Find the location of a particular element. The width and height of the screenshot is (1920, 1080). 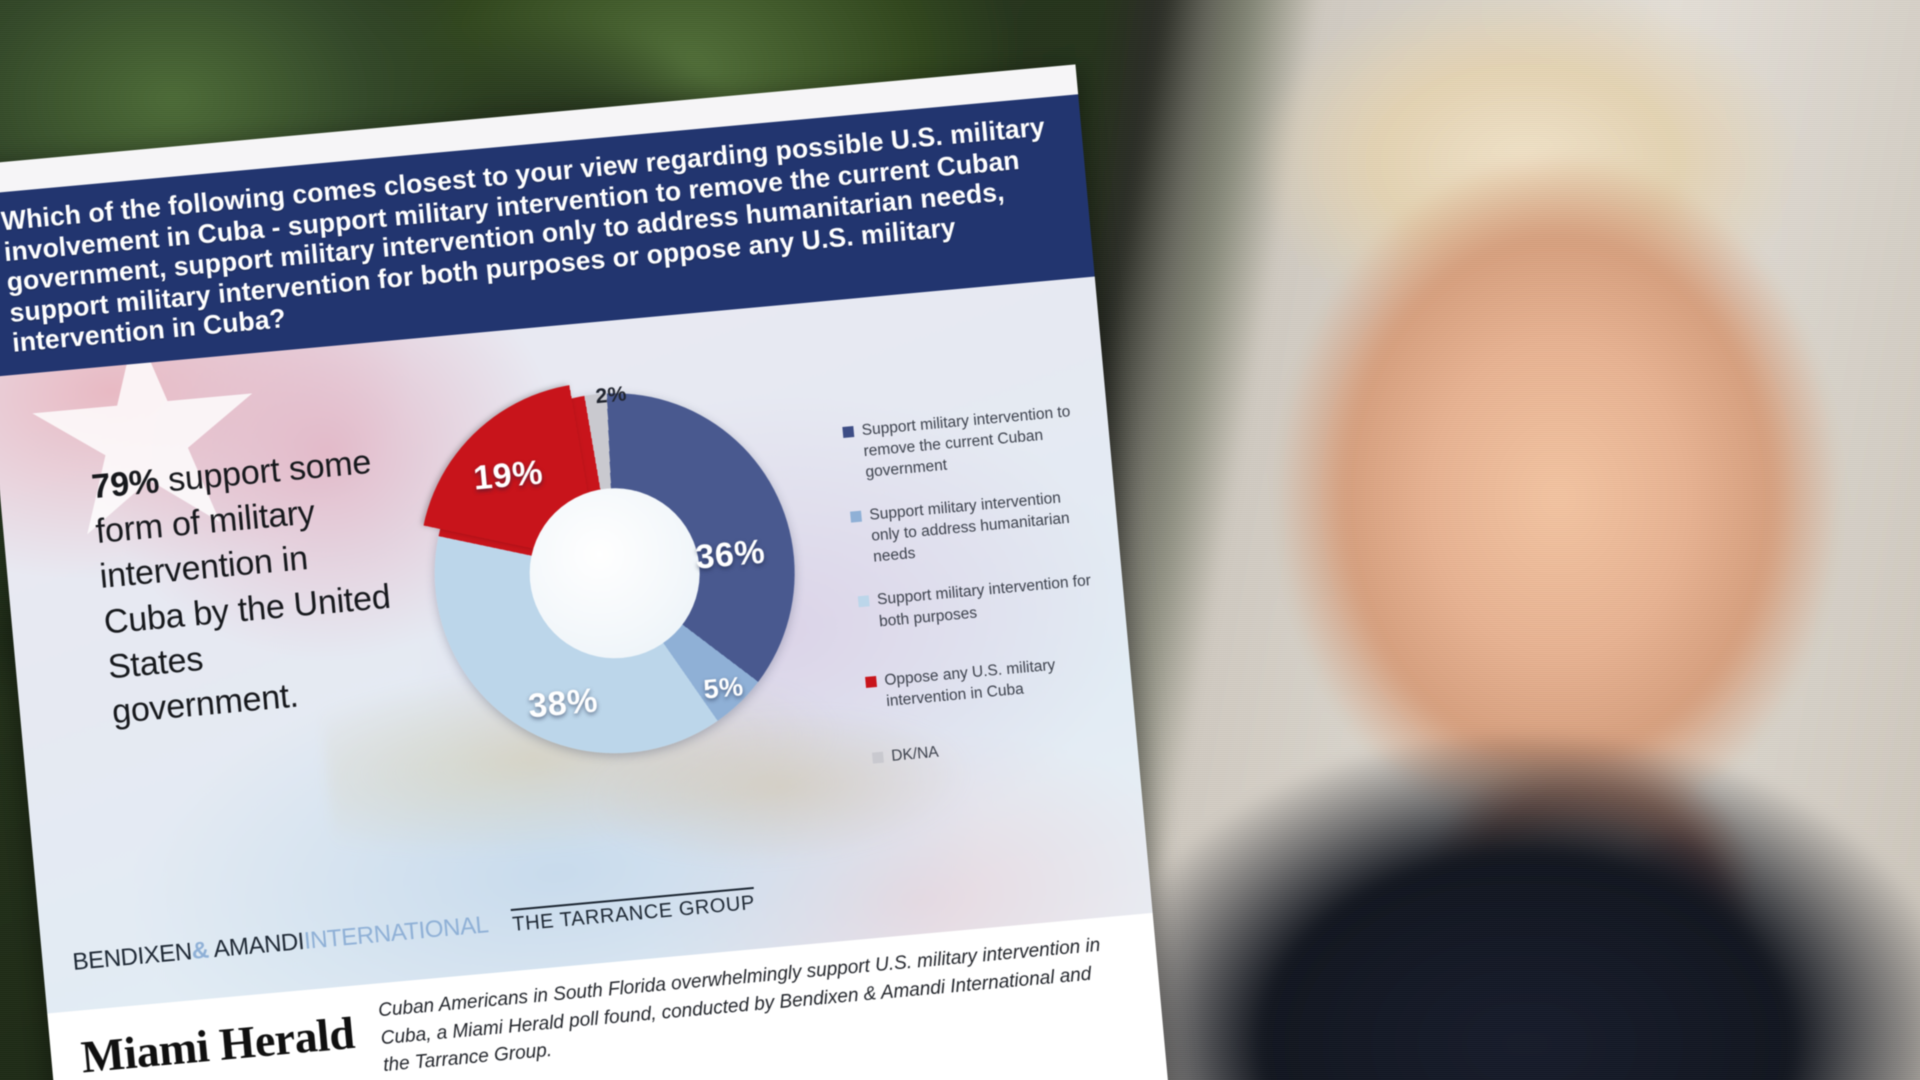

slice-label-dk-na: 2% is located at coordinates (611, 395).